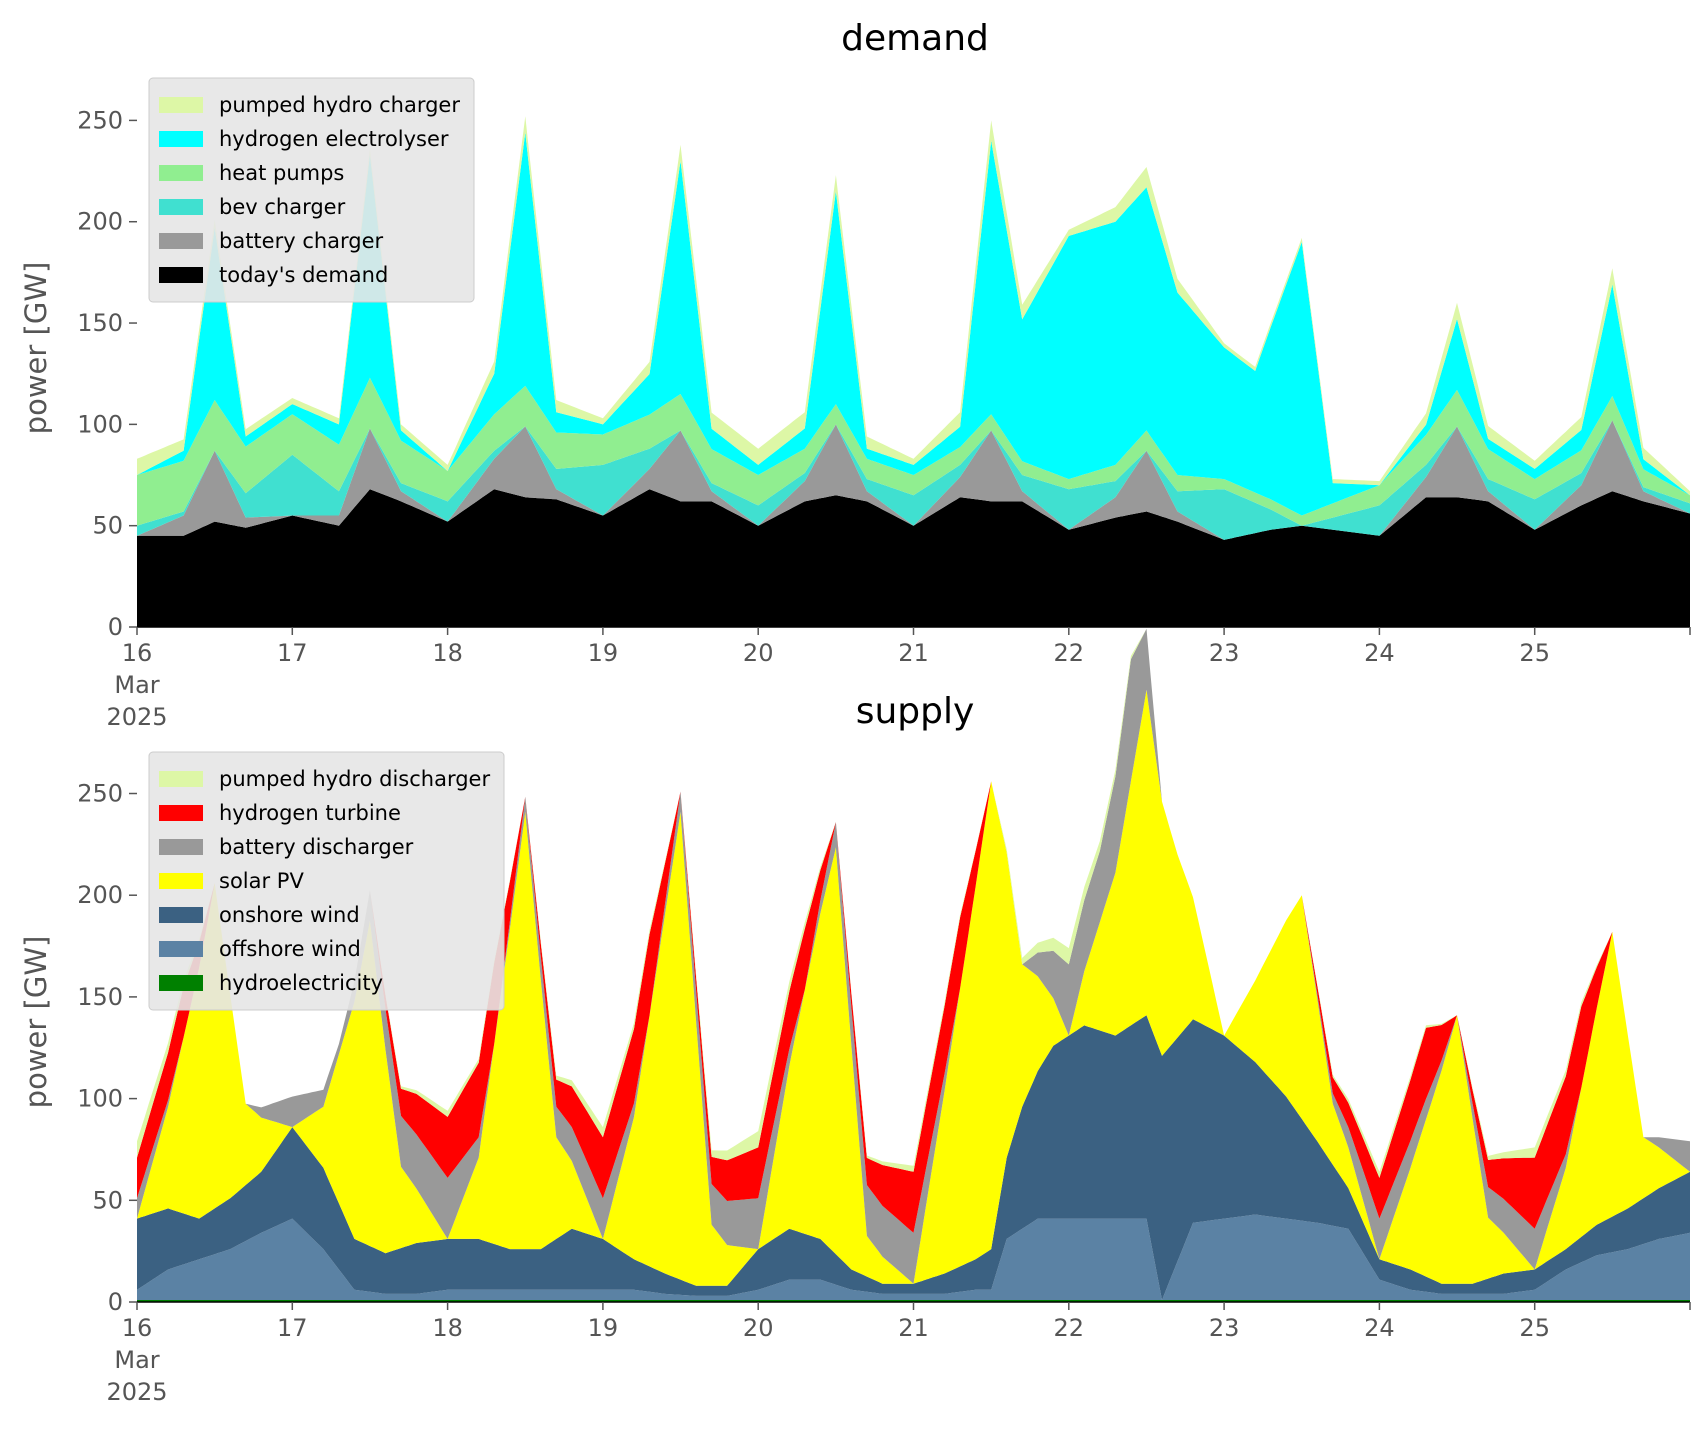 Image resolution: width=1706 pixels, height=1431 pixels. I want to click on chart-title: supply, so click(915, 711).